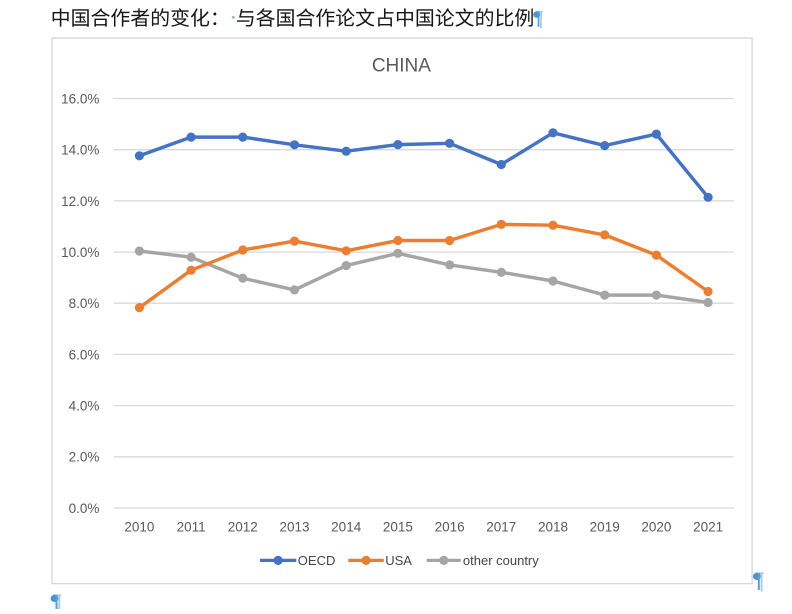 The image size is (792, 614). What do you see at coordinates (553, 527) in the screenshot?
I see `svg-text: 2018` at bounding box center [553, 527].